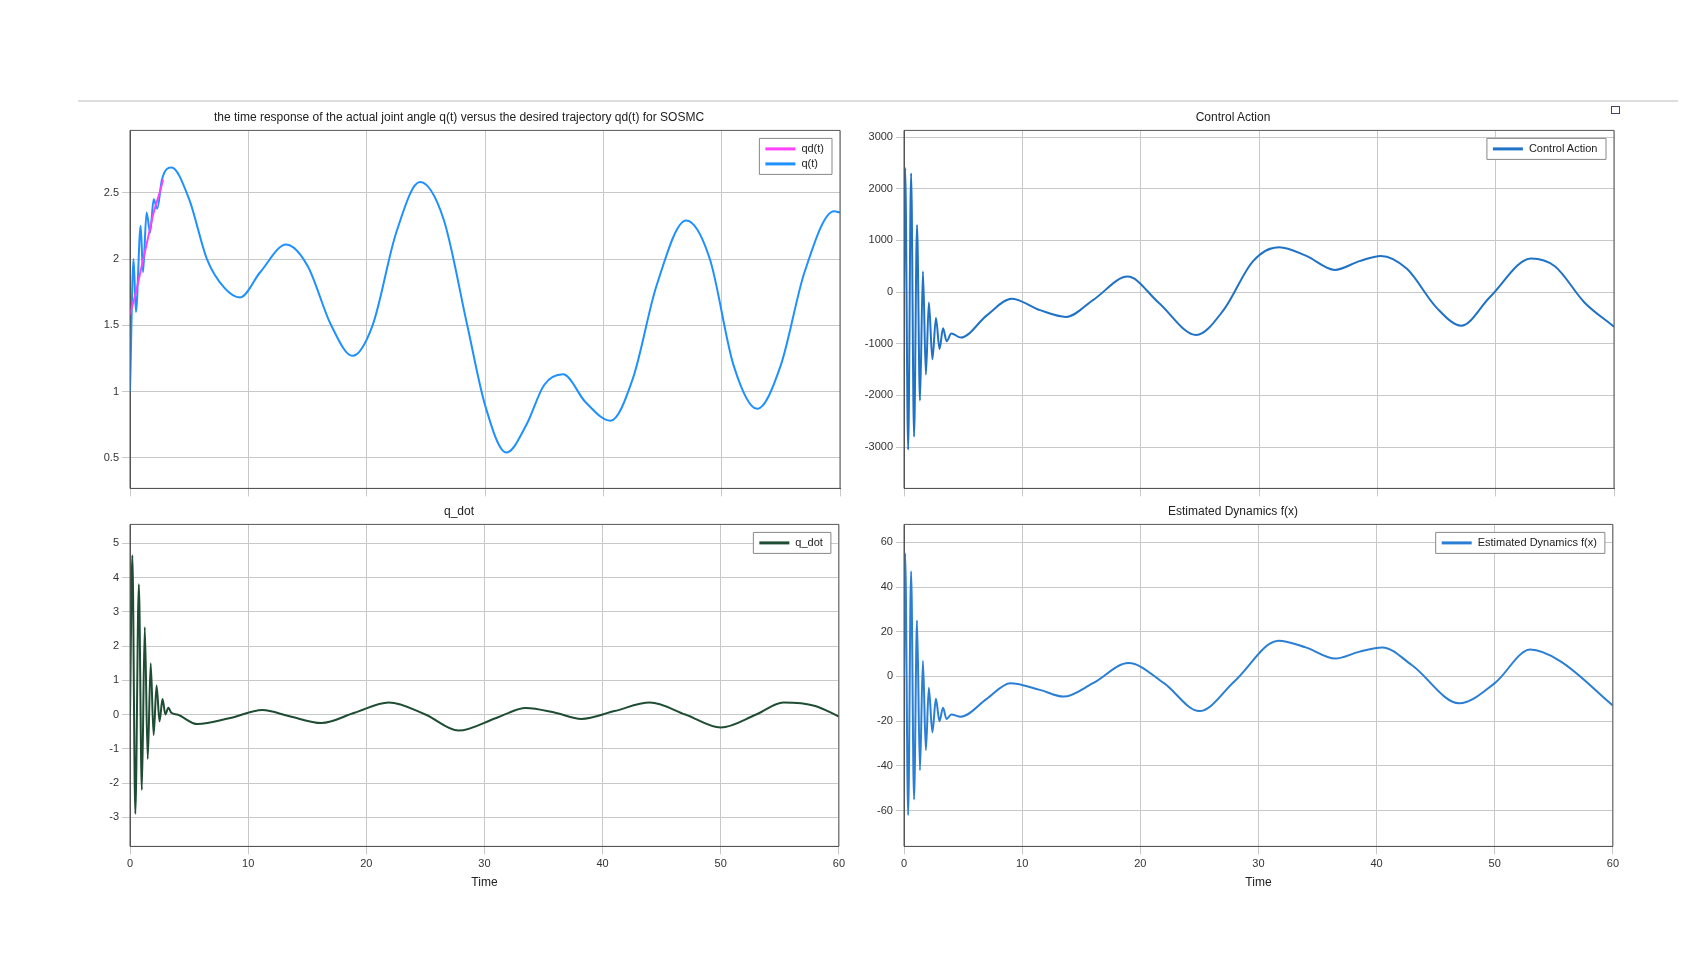  Describe the element at coordinates (1563, 147) in the screenshot. I see `legend-label: Control Action` at that location.